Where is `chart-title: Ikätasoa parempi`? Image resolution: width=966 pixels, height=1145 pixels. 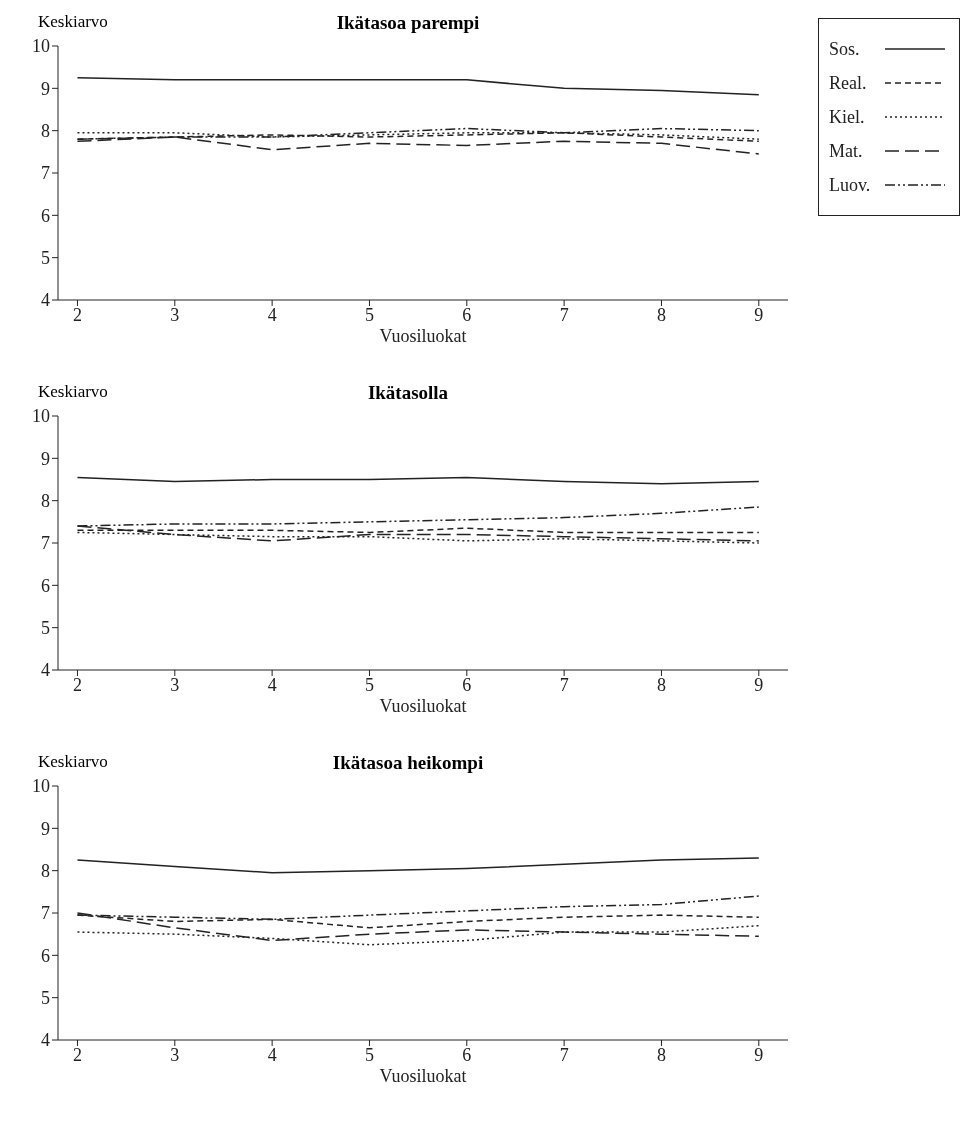 chart-title: Ikätasoa parempi is located at coordinates (408, 22).